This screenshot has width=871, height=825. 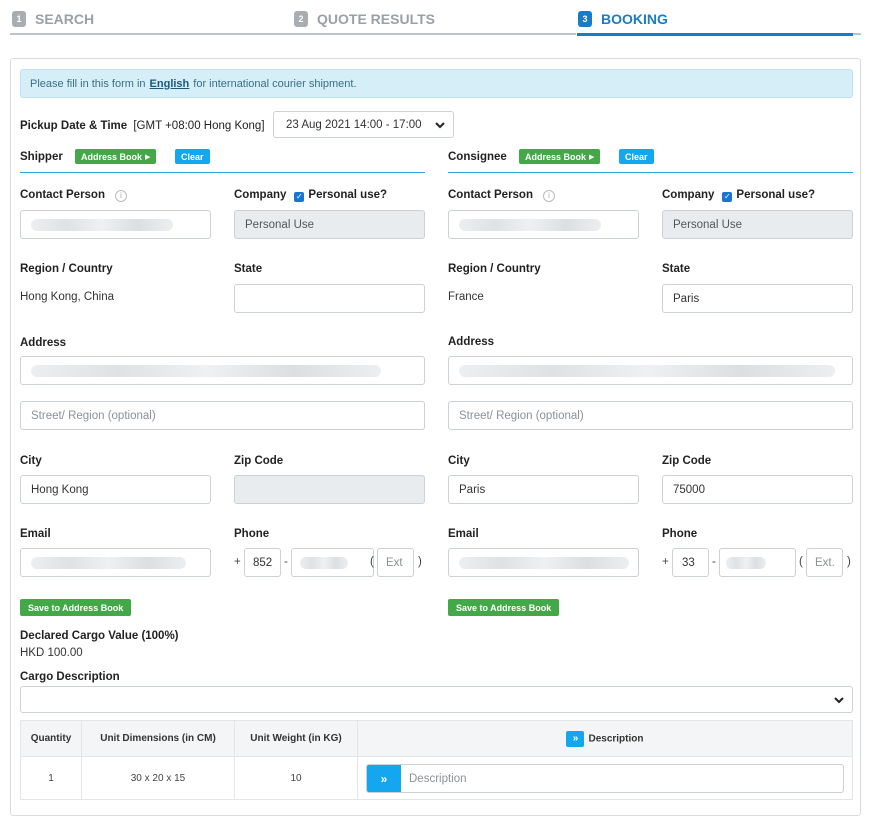 I want to click on shipper-phone-label: Phone, so click(x=252, y=534).